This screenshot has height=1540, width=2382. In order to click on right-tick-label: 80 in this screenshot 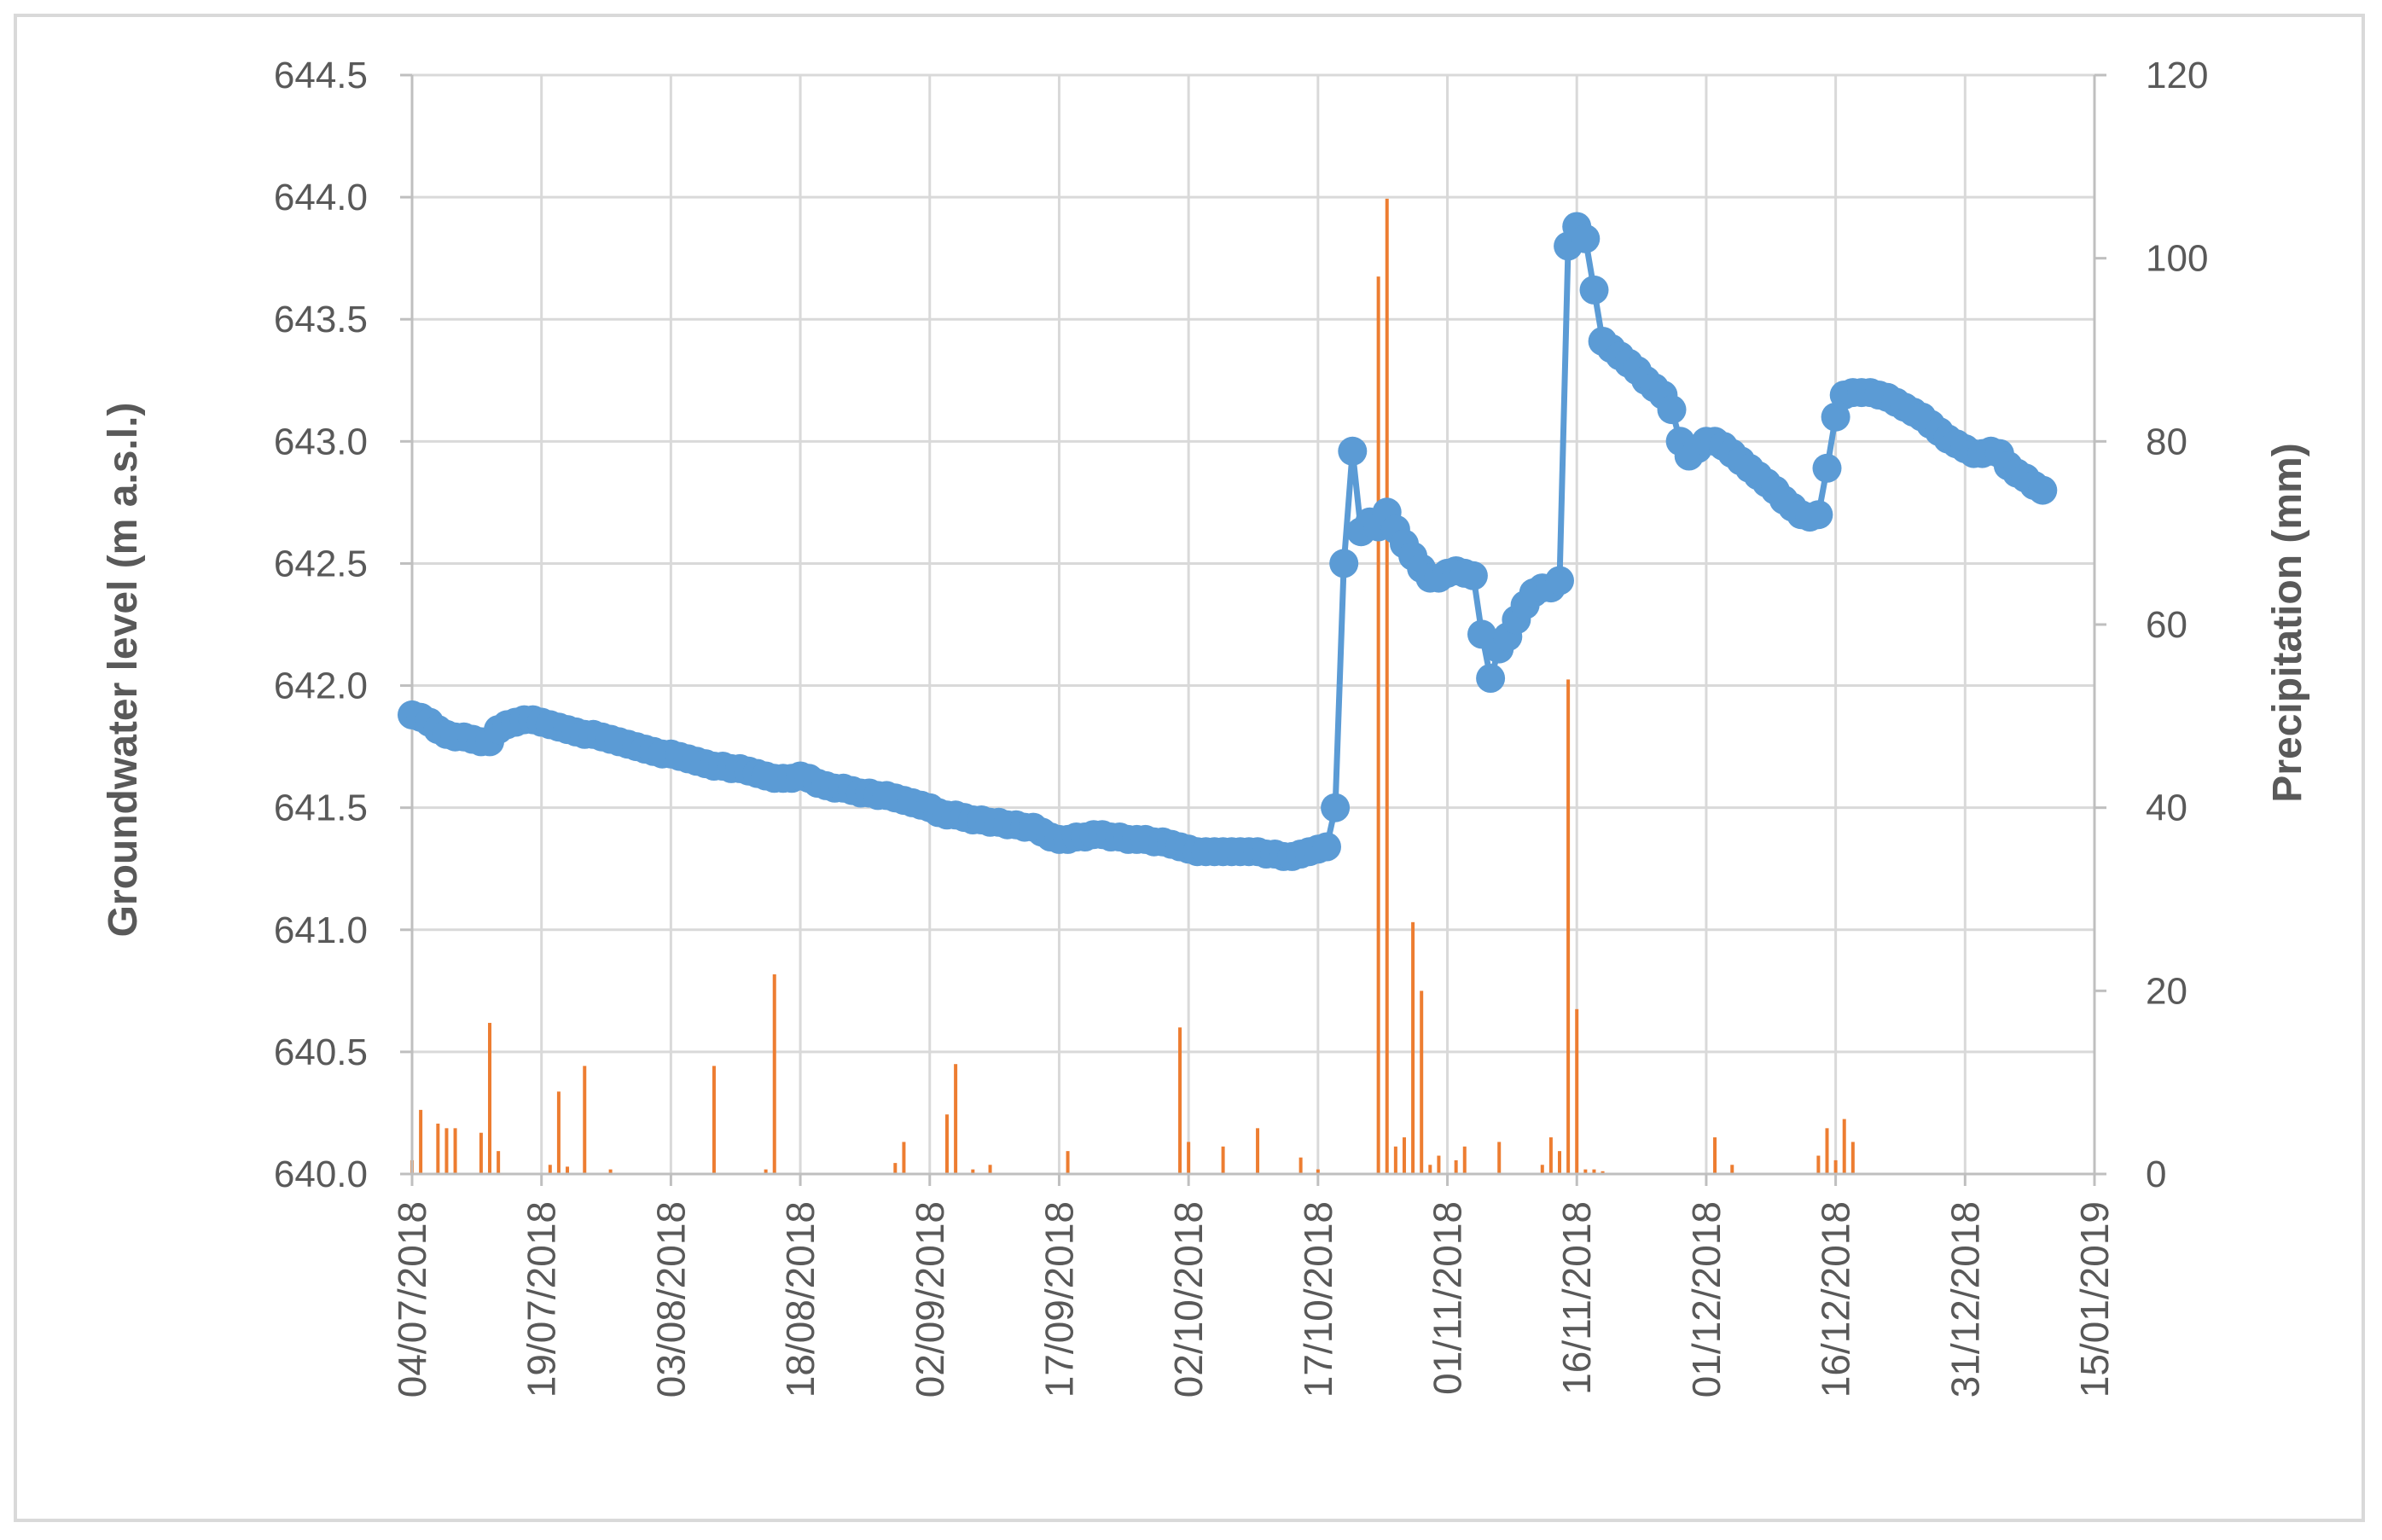, I will do `click(2166, 441)`.